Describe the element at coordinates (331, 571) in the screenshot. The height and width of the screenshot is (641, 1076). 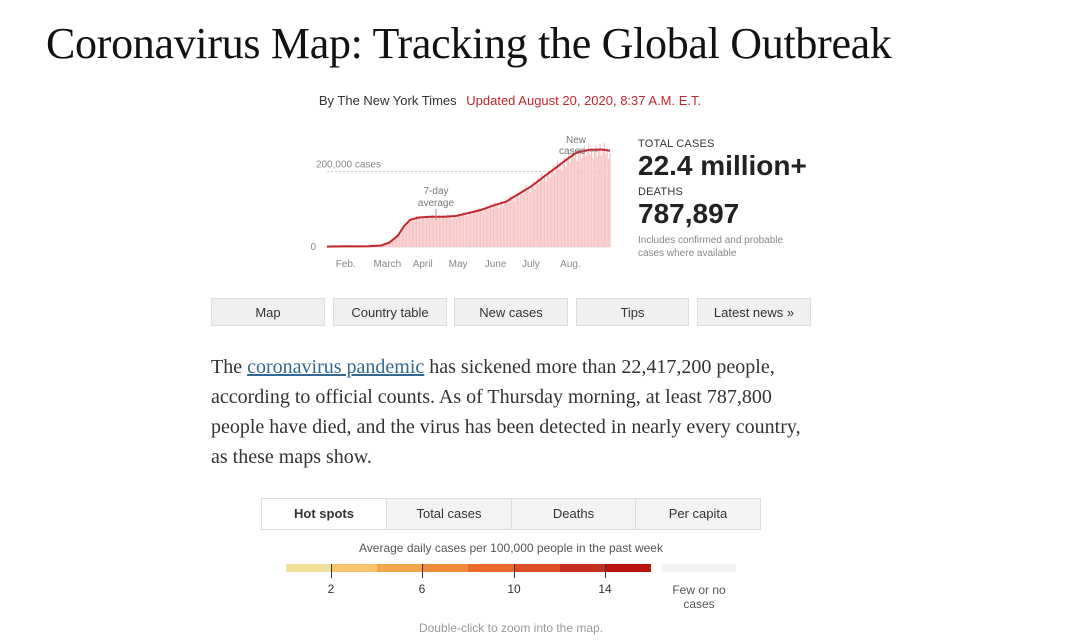
I see `legend-tick` at that location.